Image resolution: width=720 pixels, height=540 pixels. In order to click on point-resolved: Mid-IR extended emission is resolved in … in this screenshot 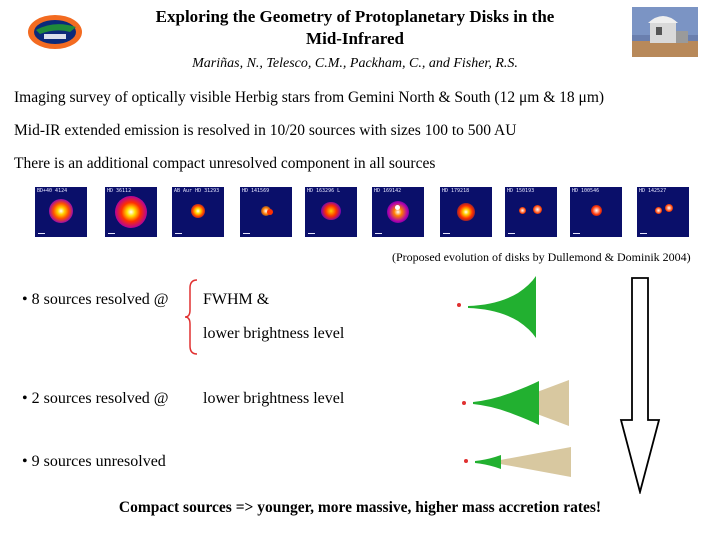, I will do `click(265, 130)`.